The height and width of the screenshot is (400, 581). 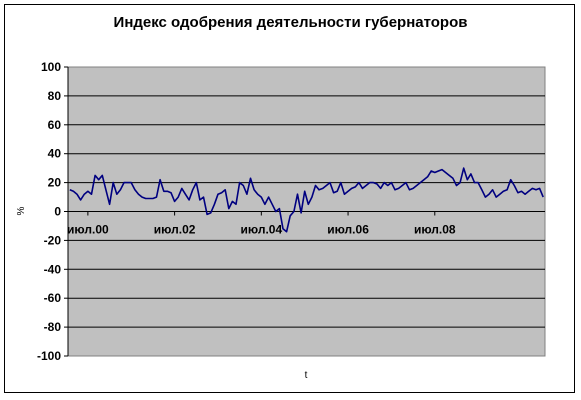 I want to click on x-tick-label: июл.06, so click(x=348, y=230).